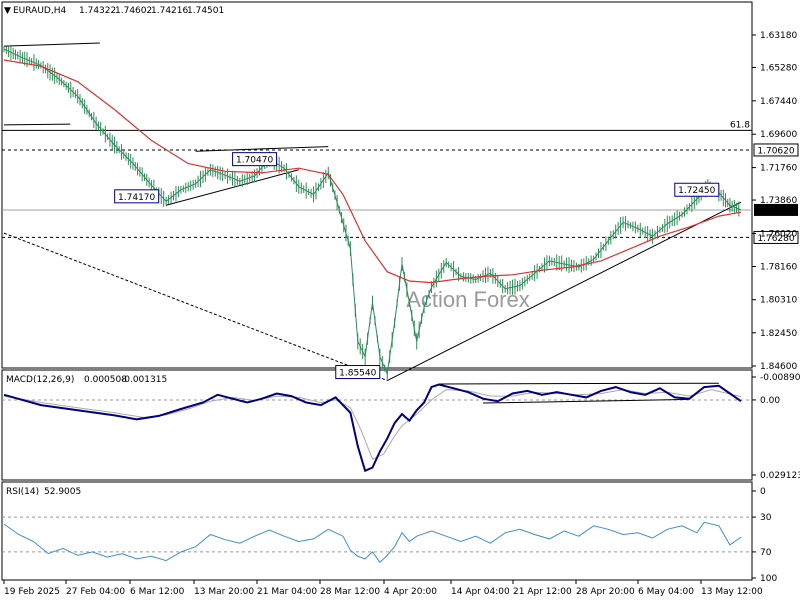 This screenshot has height=600, width=800. I want to click on fib-level-label: 61.8, so click(740, 125).